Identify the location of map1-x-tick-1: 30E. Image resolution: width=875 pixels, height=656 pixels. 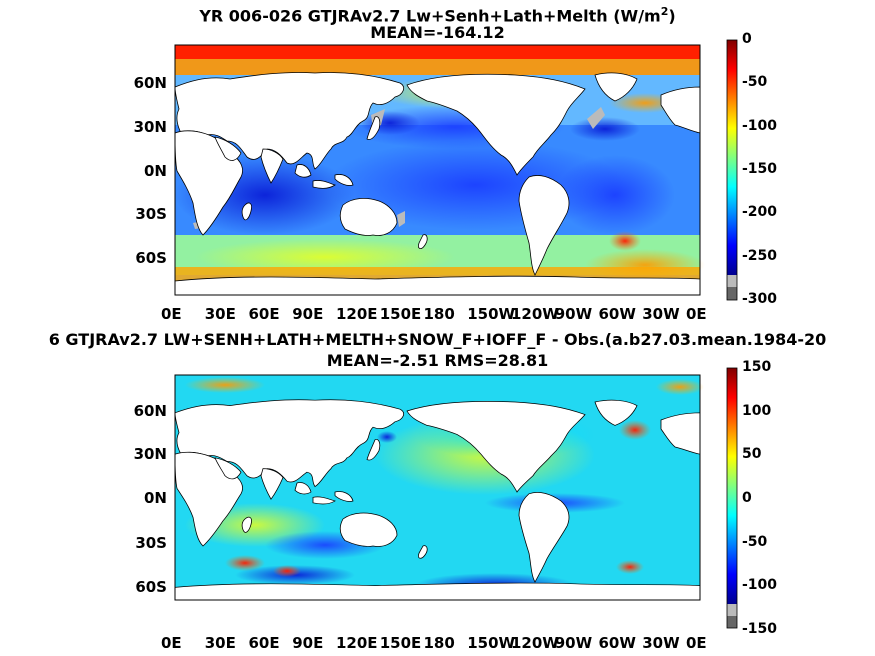
(220, 643).